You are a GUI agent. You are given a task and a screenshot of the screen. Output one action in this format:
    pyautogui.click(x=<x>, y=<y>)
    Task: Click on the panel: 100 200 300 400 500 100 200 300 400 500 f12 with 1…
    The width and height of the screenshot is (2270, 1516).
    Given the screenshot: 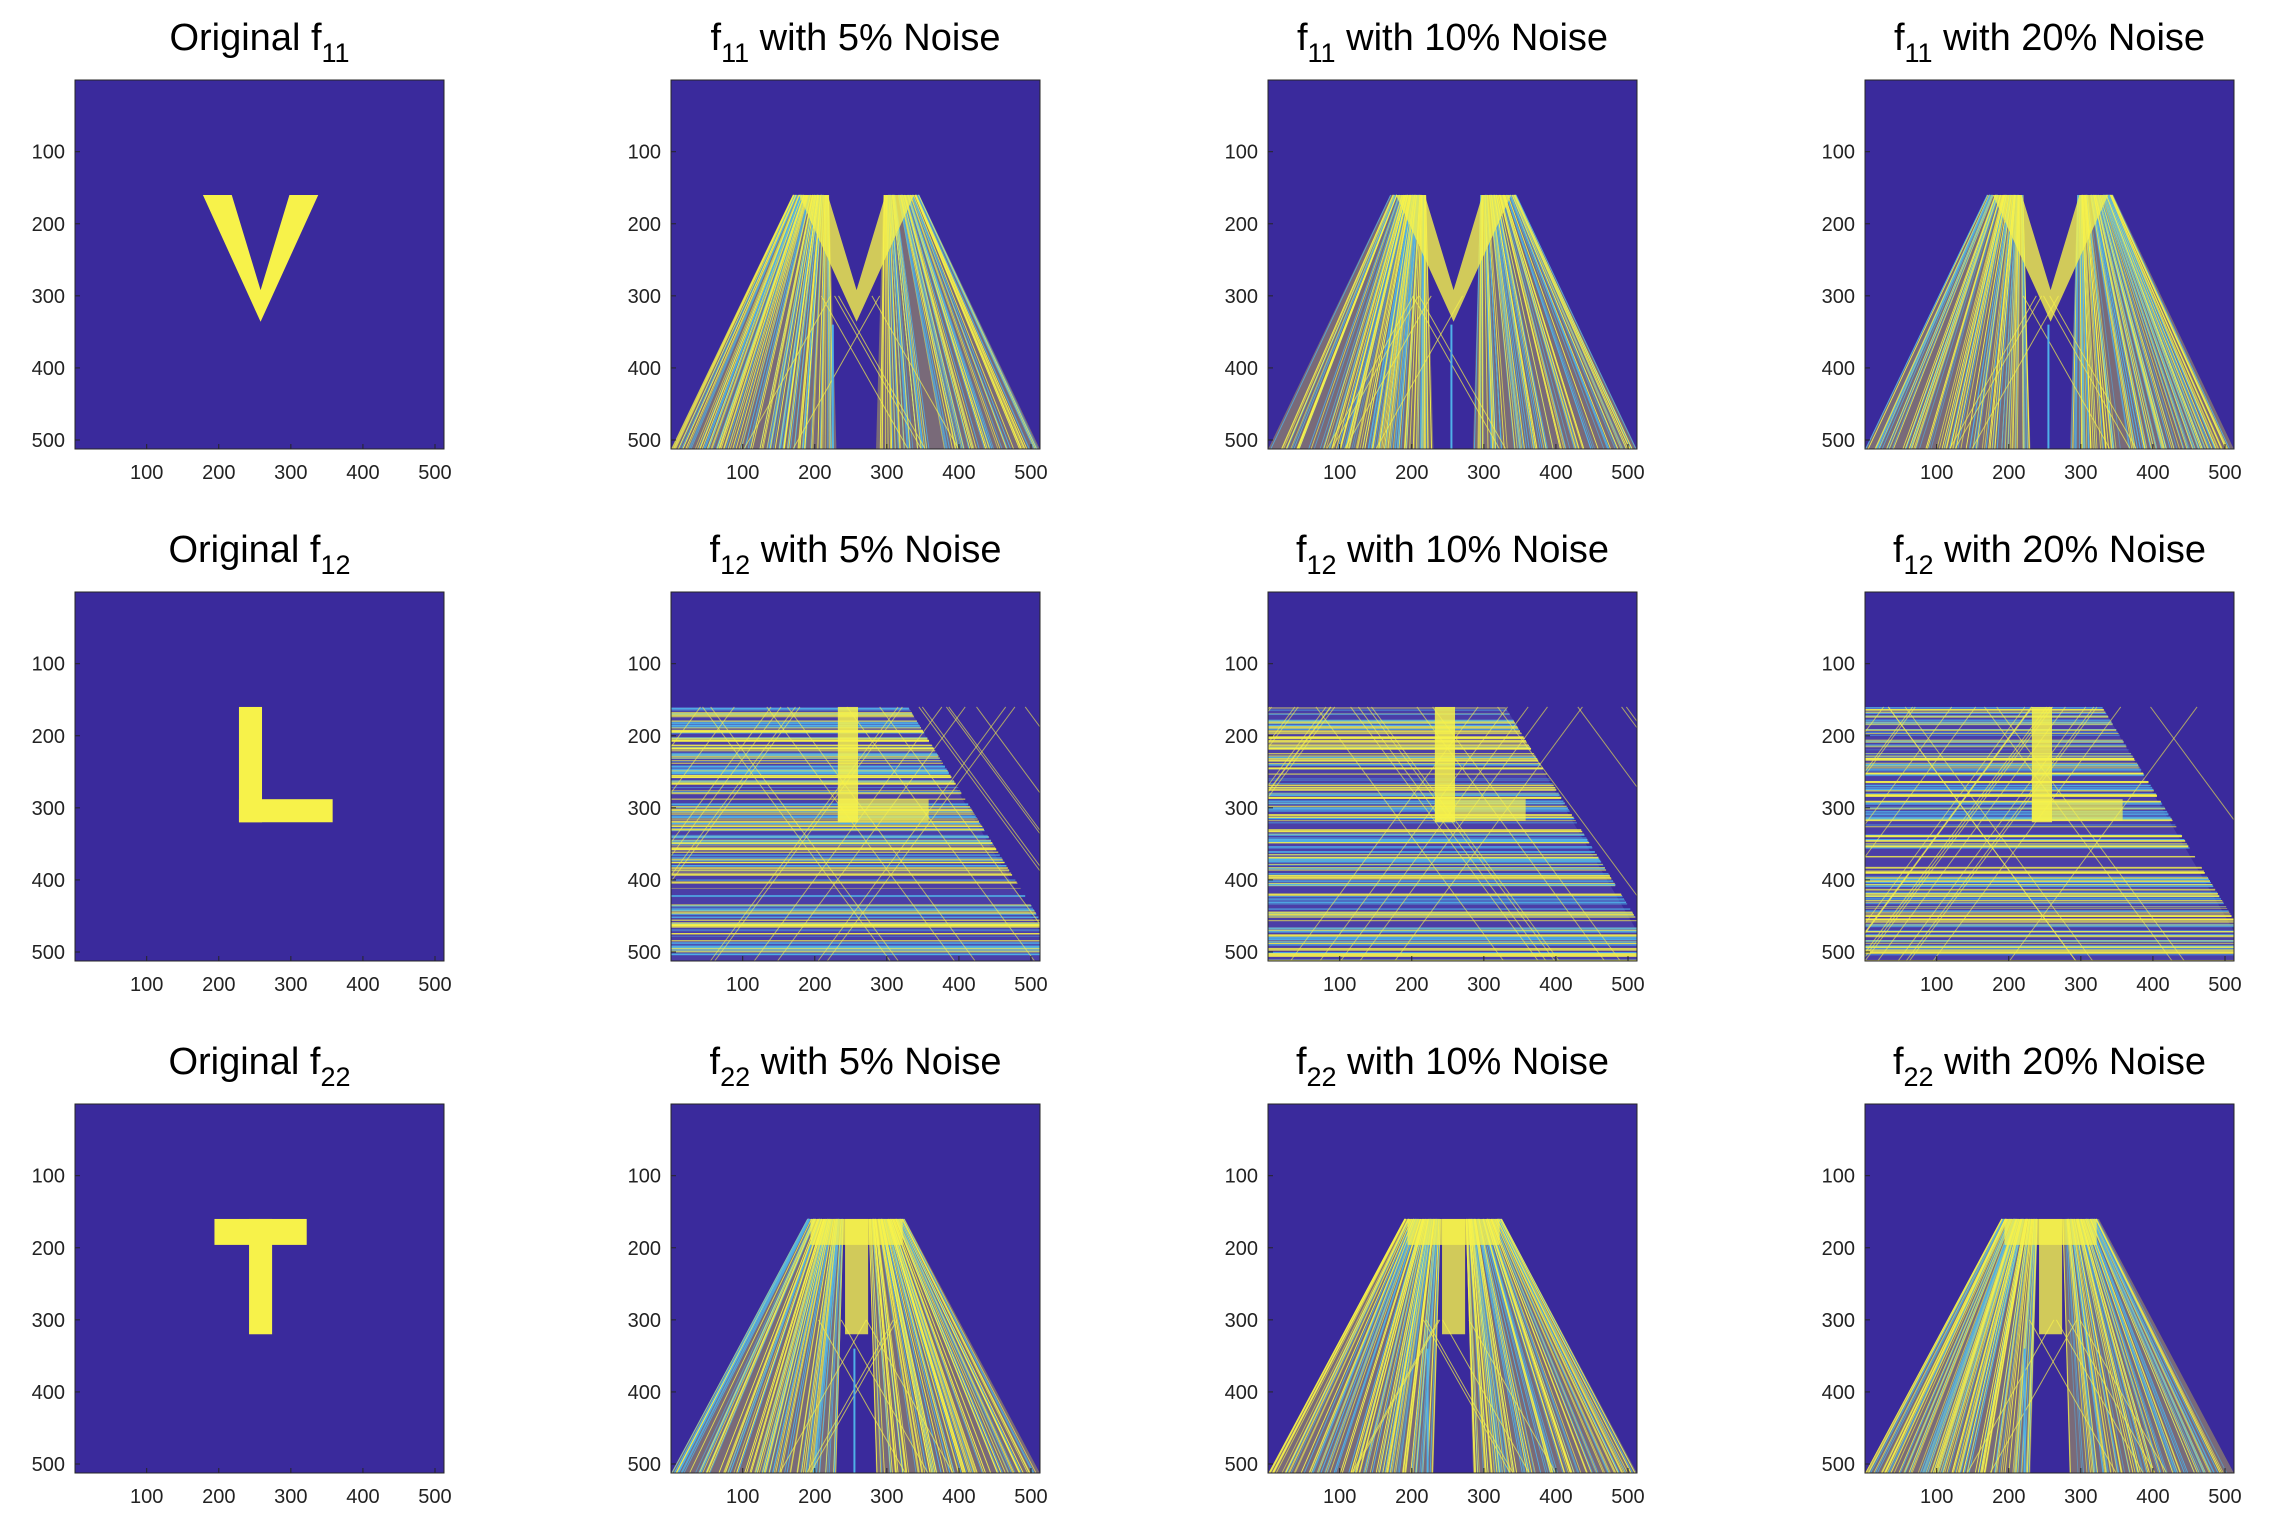 What is the action you would take?
    pyautogui.click(x=1435, y=762)
    